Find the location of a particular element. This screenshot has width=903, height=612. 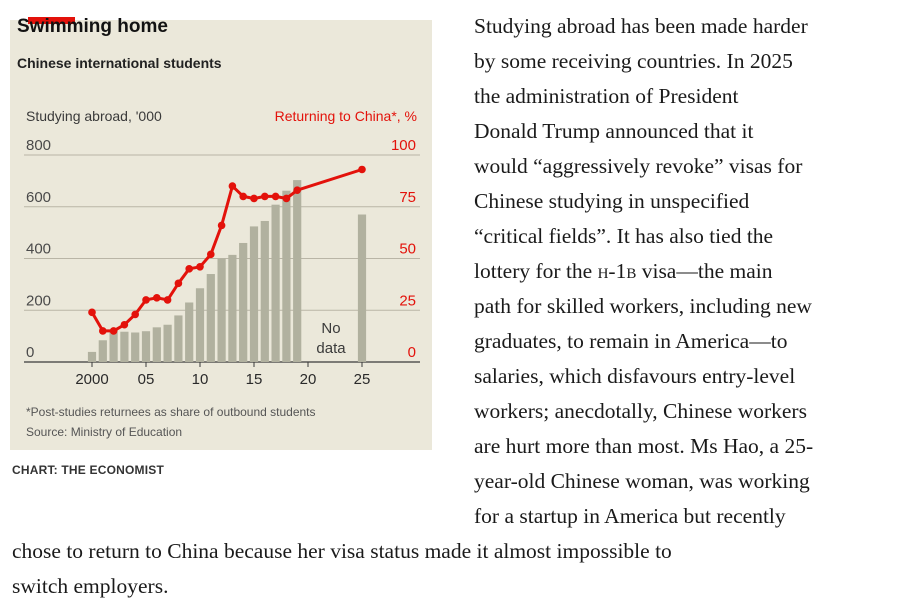

left-tick-label: 400 is located at coordinates (38, 249).